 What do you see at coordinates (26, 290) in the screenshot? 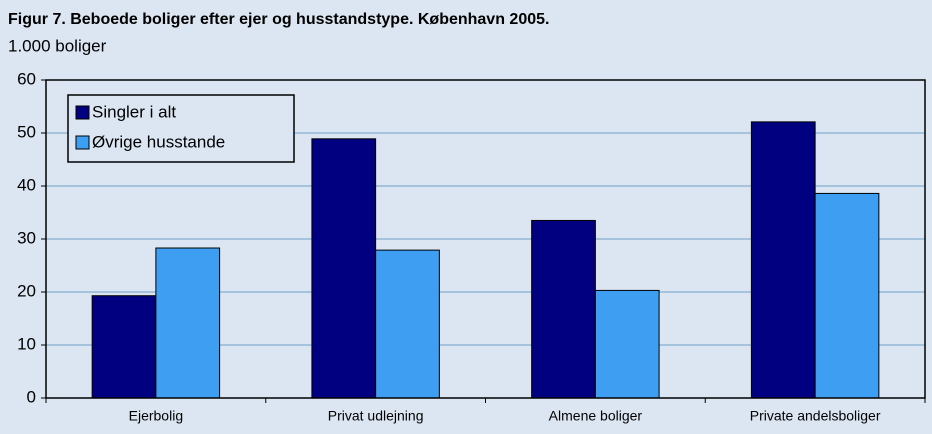
I see `y-tick-label: 20` at bounding box center [26, 290].